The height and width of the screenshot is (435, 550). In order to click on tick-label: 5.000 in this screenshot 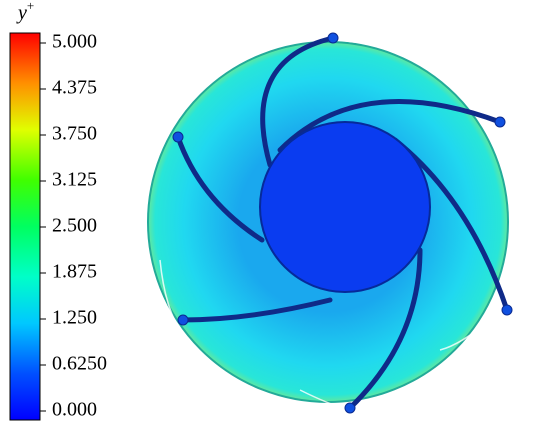, I will do `click(74, 42)`.